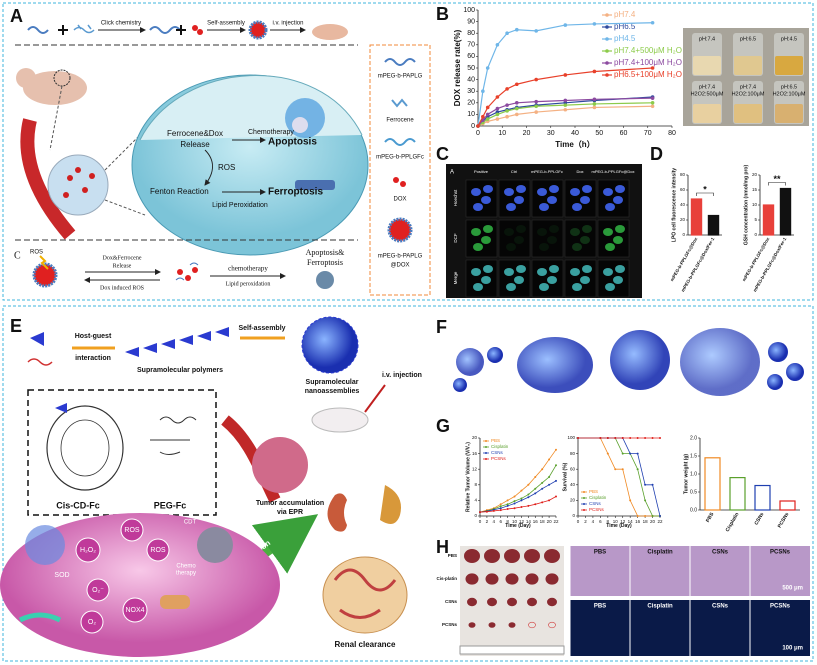  Describe the element at coordinates (543, 521) in the screenshot. I see `x-tick-label: 18` at that location.